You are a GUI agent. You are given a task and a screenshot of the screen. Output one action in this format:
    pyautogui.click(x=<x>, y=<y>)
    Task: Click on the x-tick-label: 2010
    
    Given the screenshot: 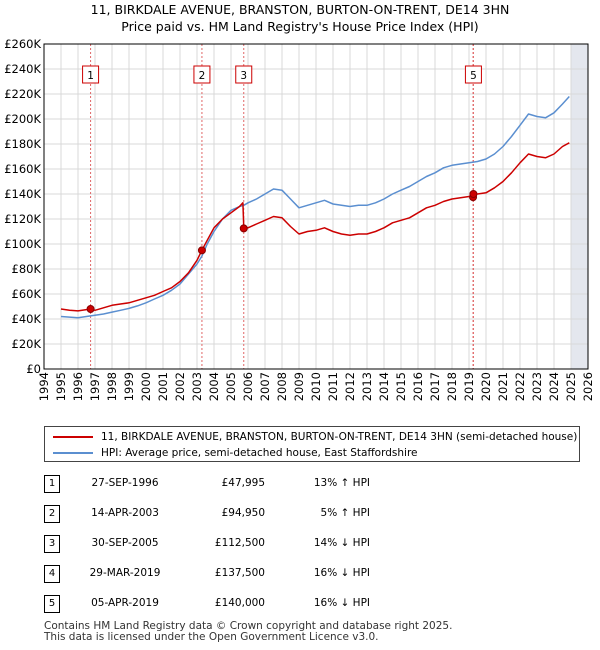 What is the action you would take?
    pyautogui.click(x=316, y=386)
    